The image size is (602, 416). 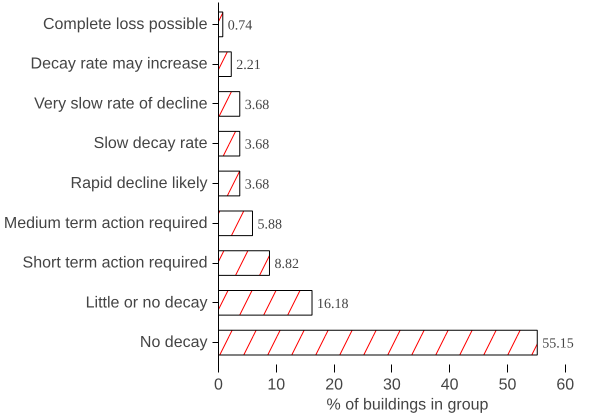 I want to click on data-label: 55.15, so click(x=558, y=344).